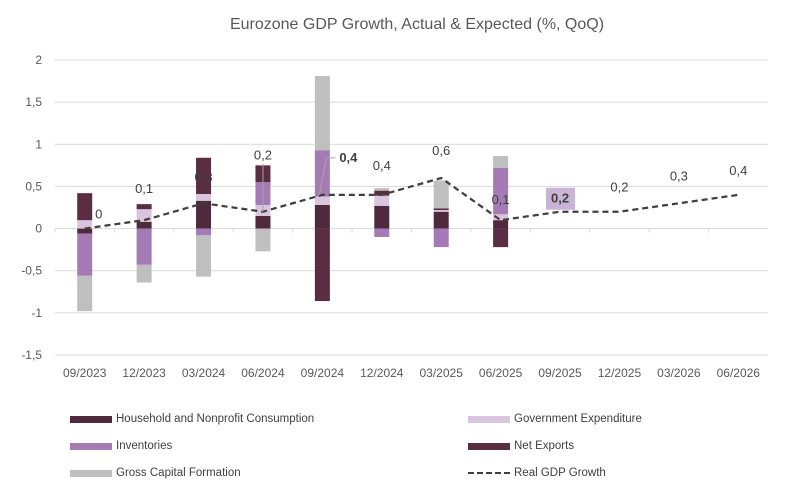 The height and width of the screenshot is (492, 790). I want to click on gdp-line, so click(411, 203).